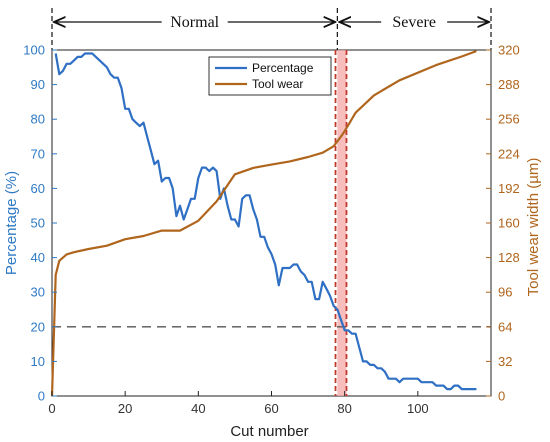  Describe the element at coordinates (509, 223) in the screenshot. I see `right-tick-label: 160` at that location.